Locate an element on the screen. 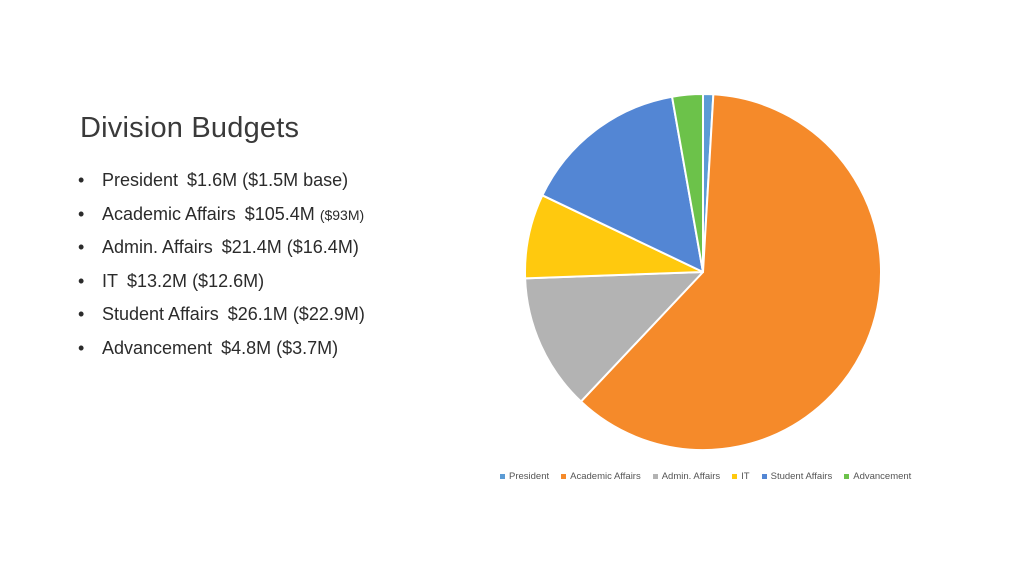 The height and width of the screenshot is (576, 1024). bullet-budget-value: $26.1M is located at coordinates (257, 314).